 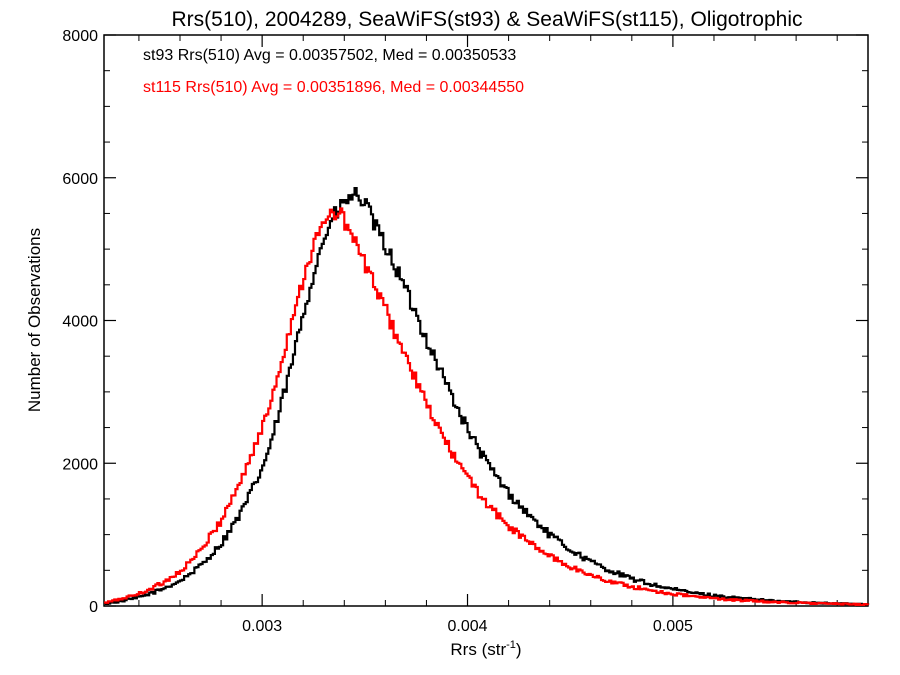 I want to click on y-tick-label-4: 8000, so click(x=80, y=36).